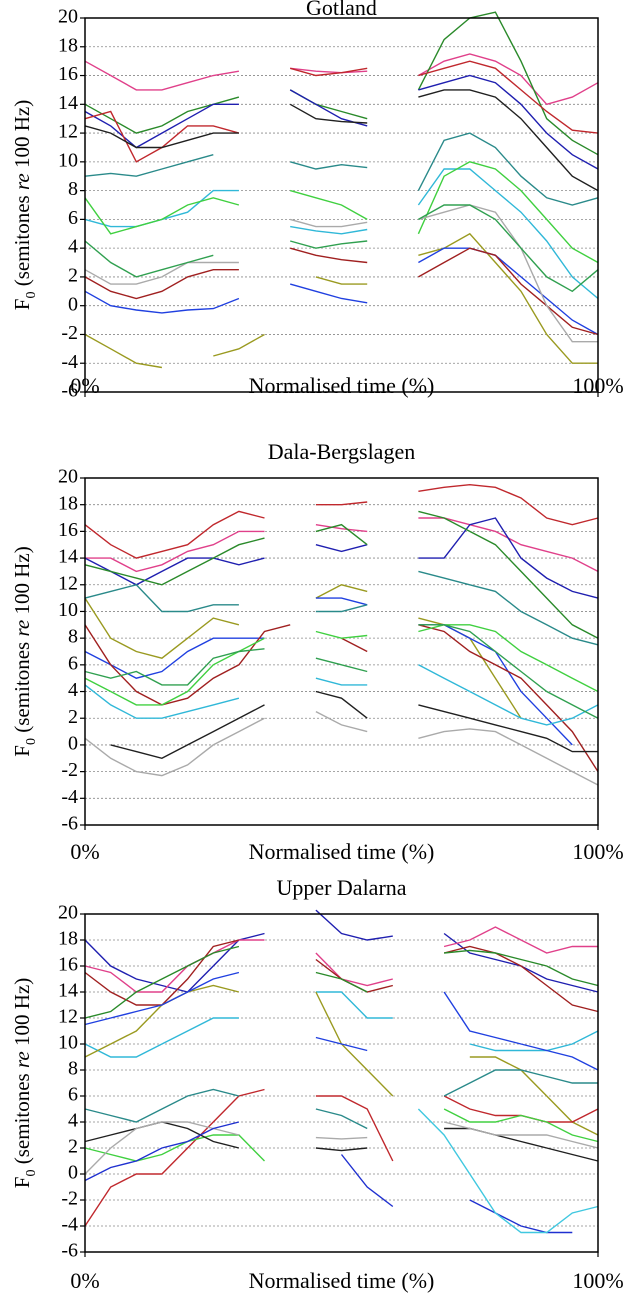  I want to click on panel-title: Gotland, so click(341, 10).